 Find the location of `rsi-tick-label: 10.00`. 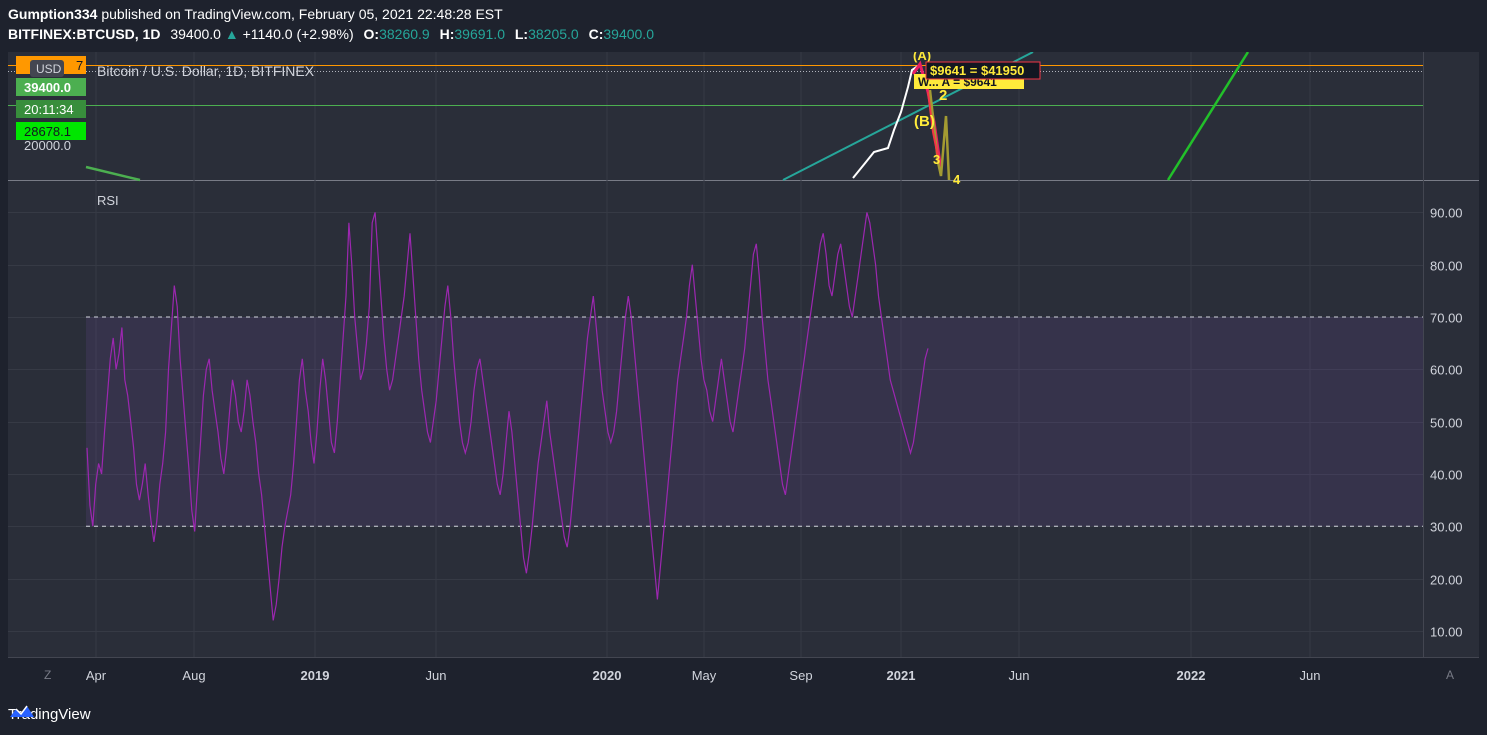

rsi-tick-label: 10.00 is located at coordinates (1446, 632).